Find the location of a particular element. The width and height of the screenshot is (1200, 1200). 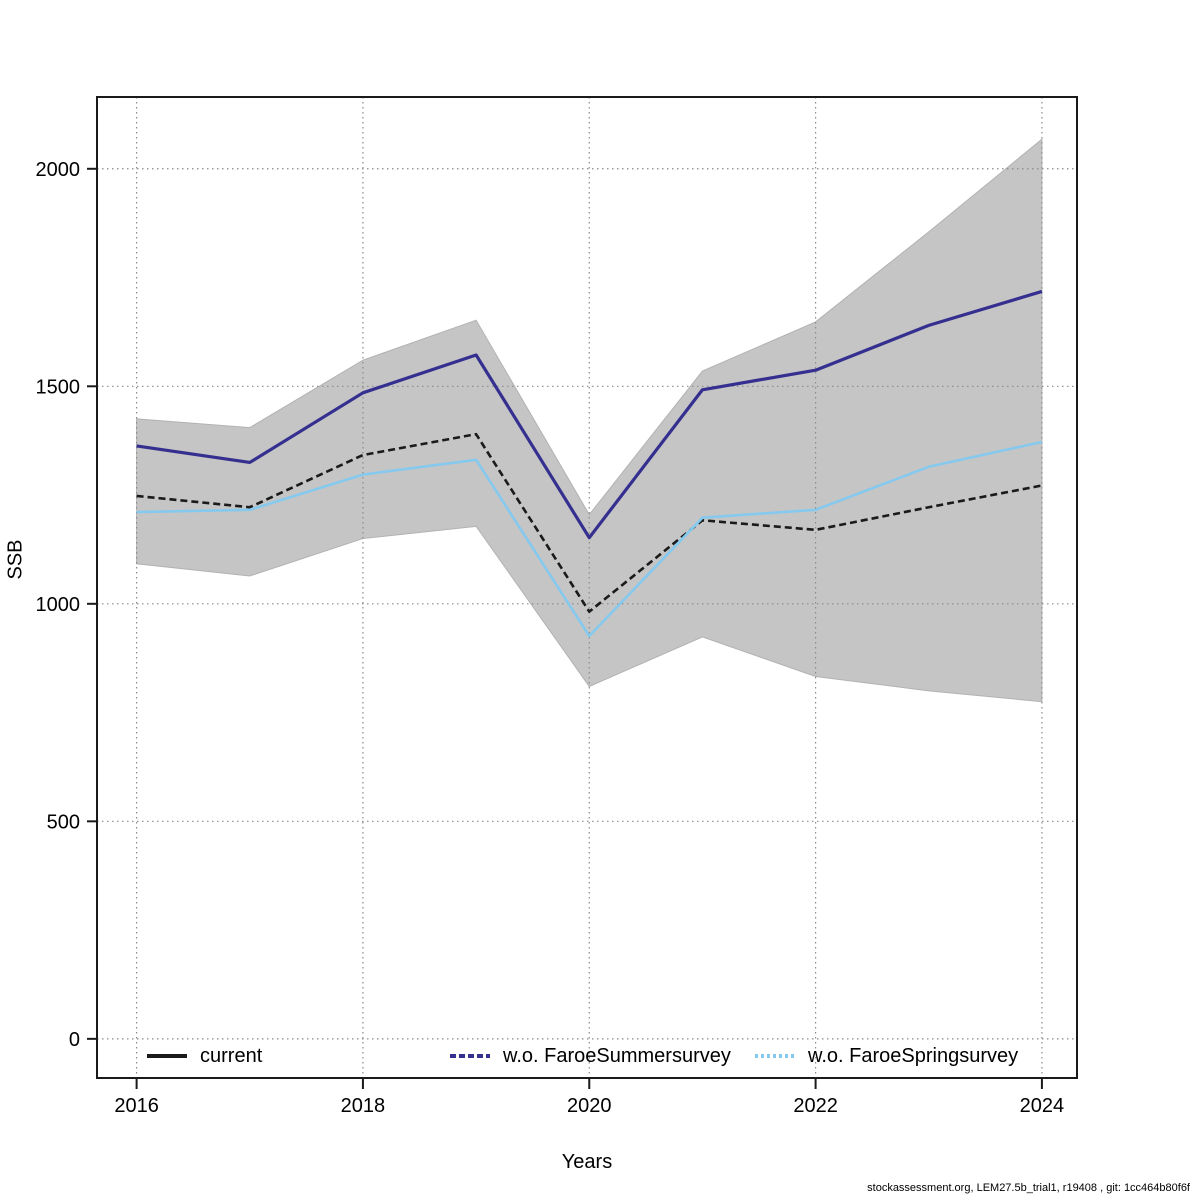

legend-line-springsurvey-icon is located at coordinates (775, 1056).